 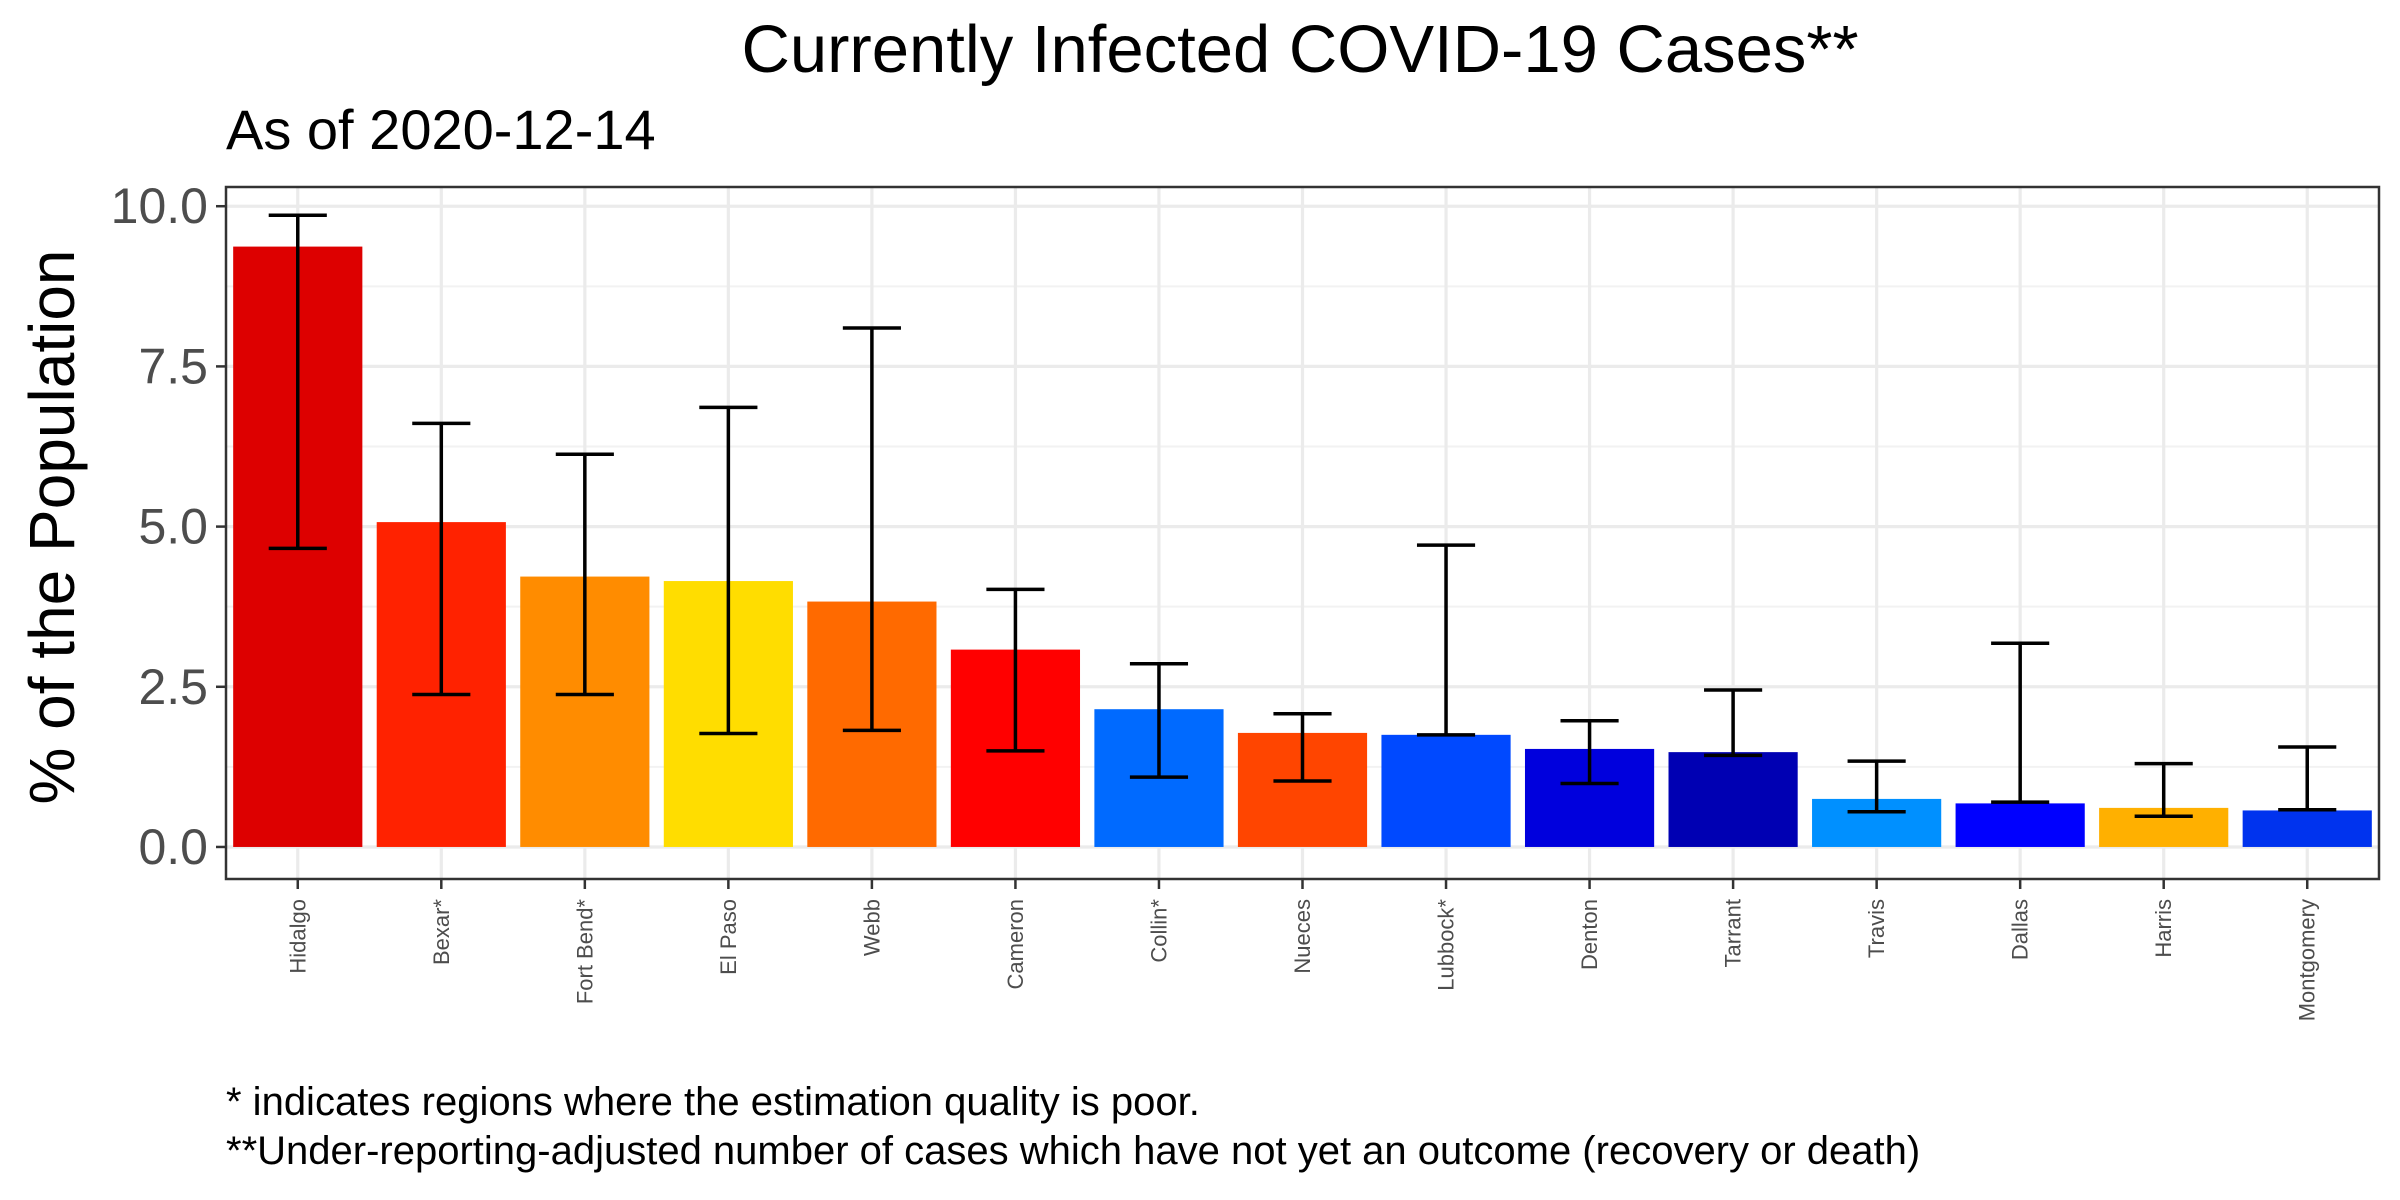 What do you see at coordinates (1876, 928) in the screenshot?
I see `x-tick-label: Travis` at bounding box center [1876, 928].